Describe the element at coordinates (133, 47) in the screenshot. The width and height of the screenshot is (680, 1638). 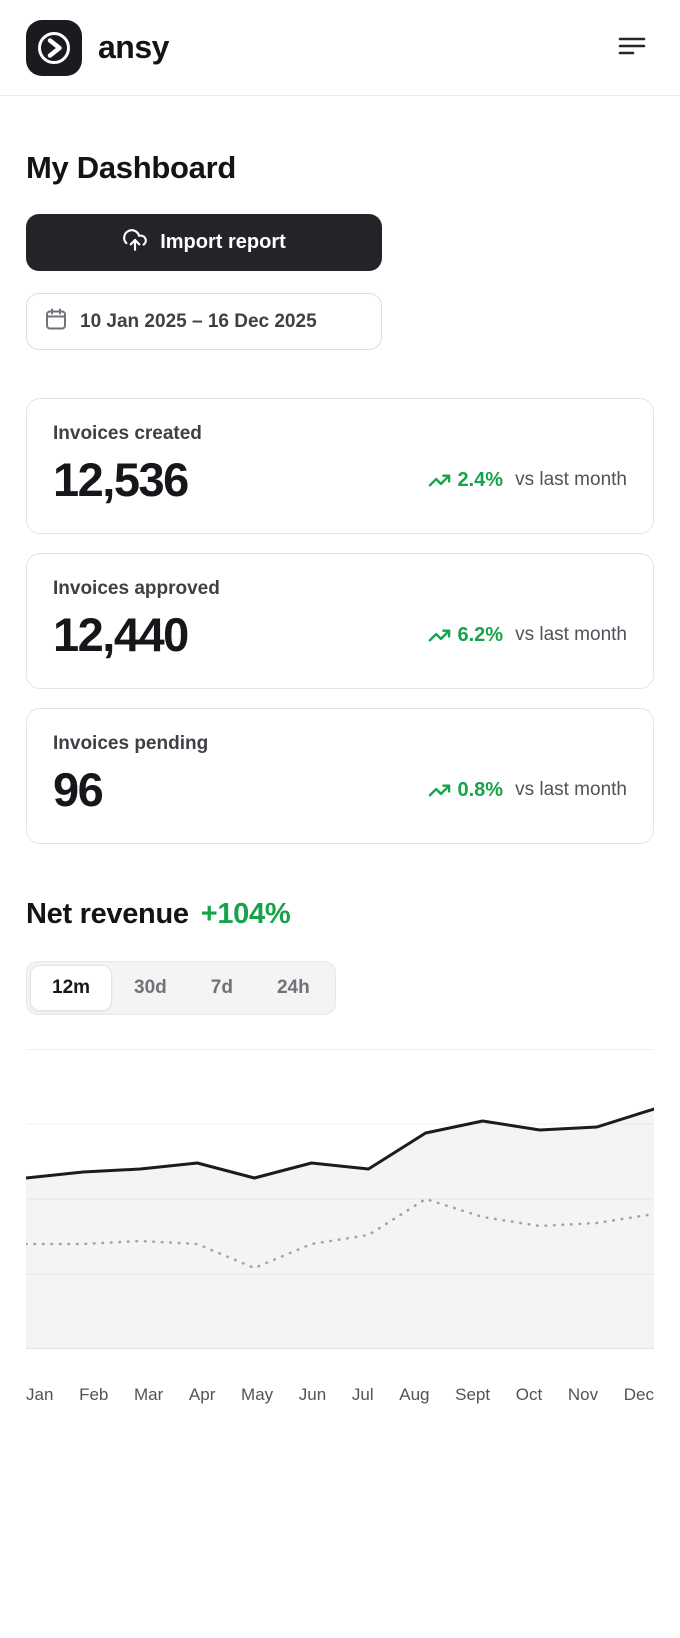
I see `brand-name: ansy` at that location.